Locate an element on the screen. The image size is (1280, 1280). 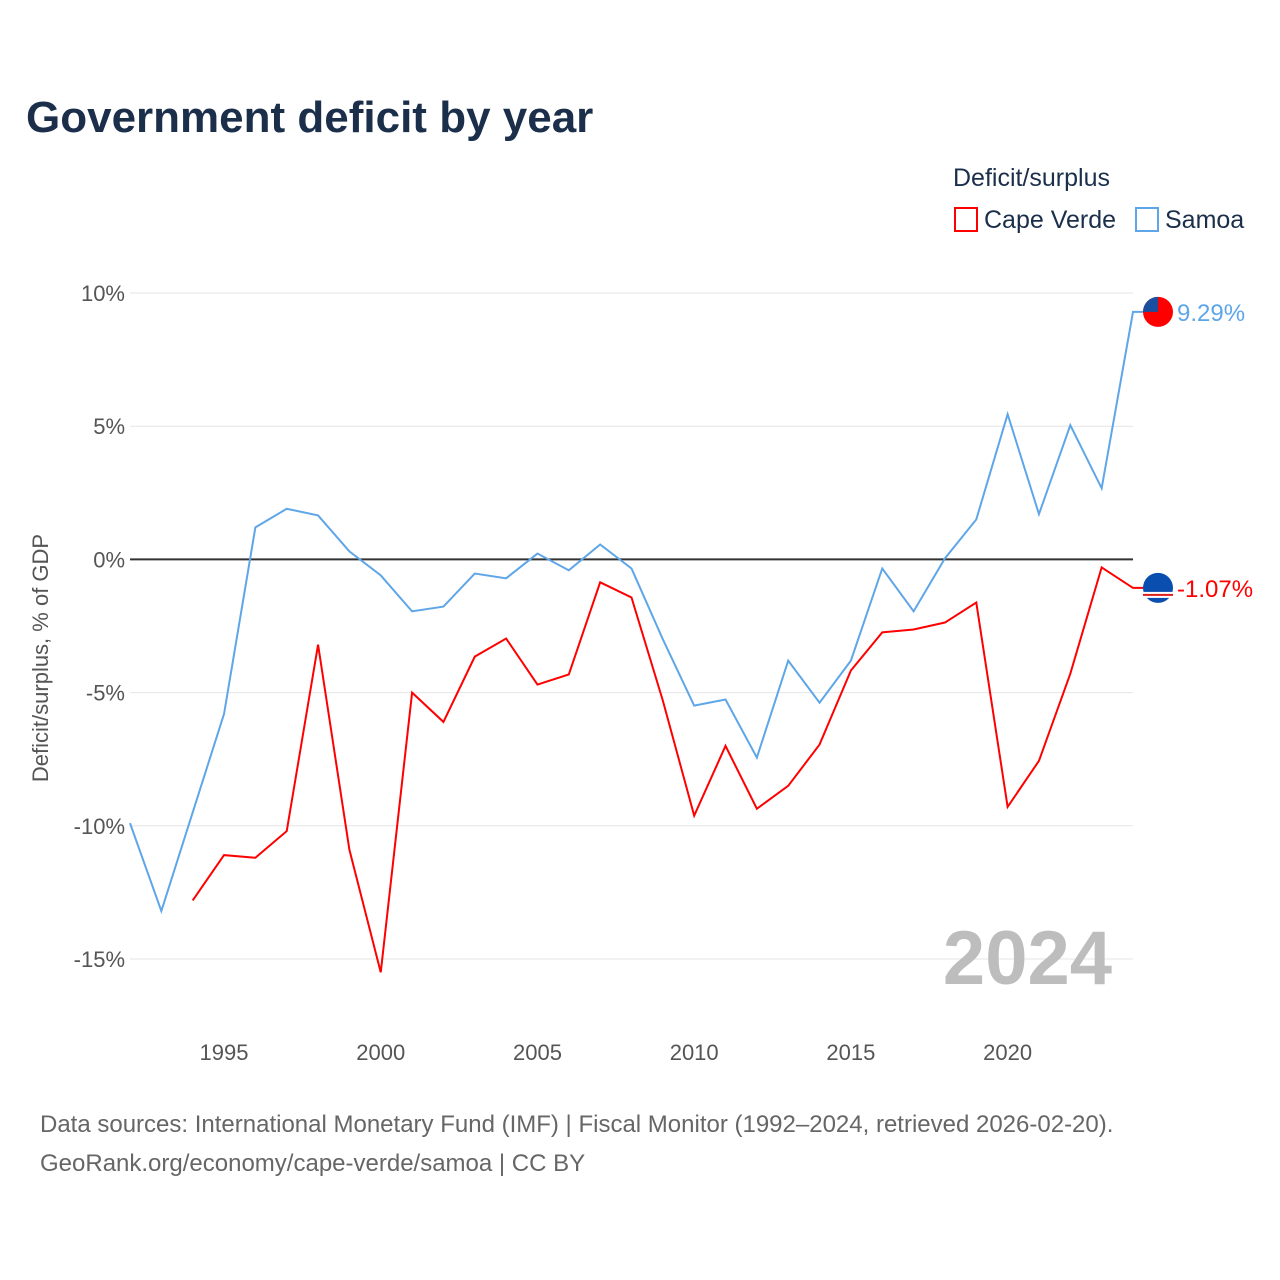
legend-label: Cape Verde is located at coordinates (1050, 220).